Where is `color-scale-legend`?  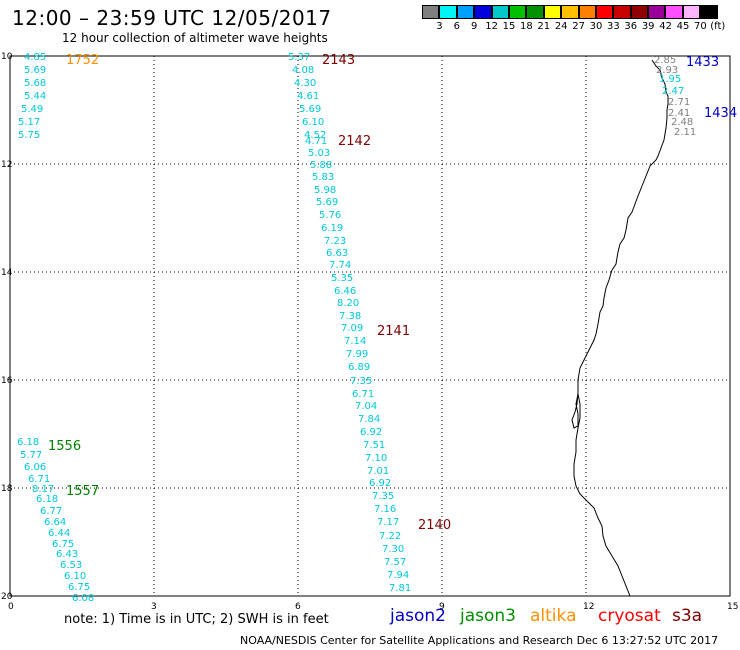
color-scale-legend is located at coordinates (570, 12).